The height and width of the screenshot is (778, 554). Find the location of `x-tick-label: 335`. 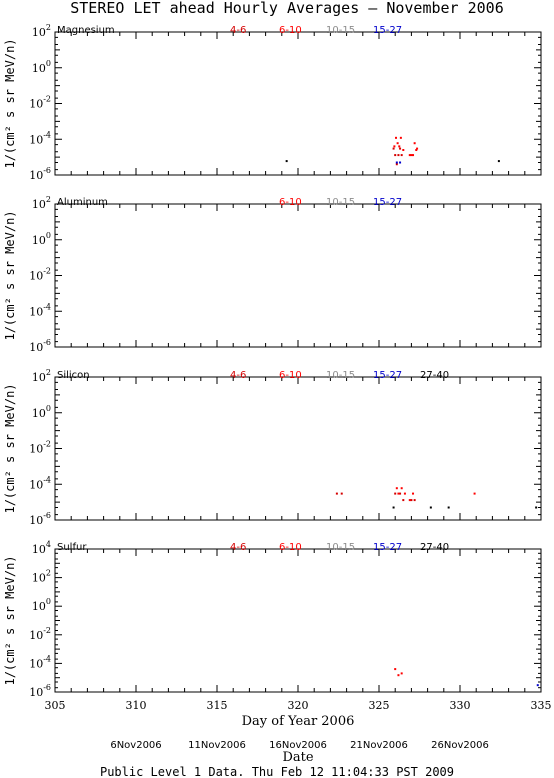

x-tick-label: 335 is located at coordinates (541, 705).